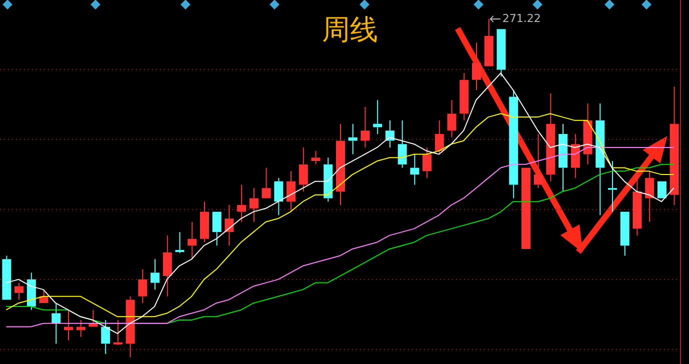 The width and height of the screenshot is (689, 364). Describe the element at coordinates (521, 18) in the screenshot. I see `annotation: 271.22` at that location.